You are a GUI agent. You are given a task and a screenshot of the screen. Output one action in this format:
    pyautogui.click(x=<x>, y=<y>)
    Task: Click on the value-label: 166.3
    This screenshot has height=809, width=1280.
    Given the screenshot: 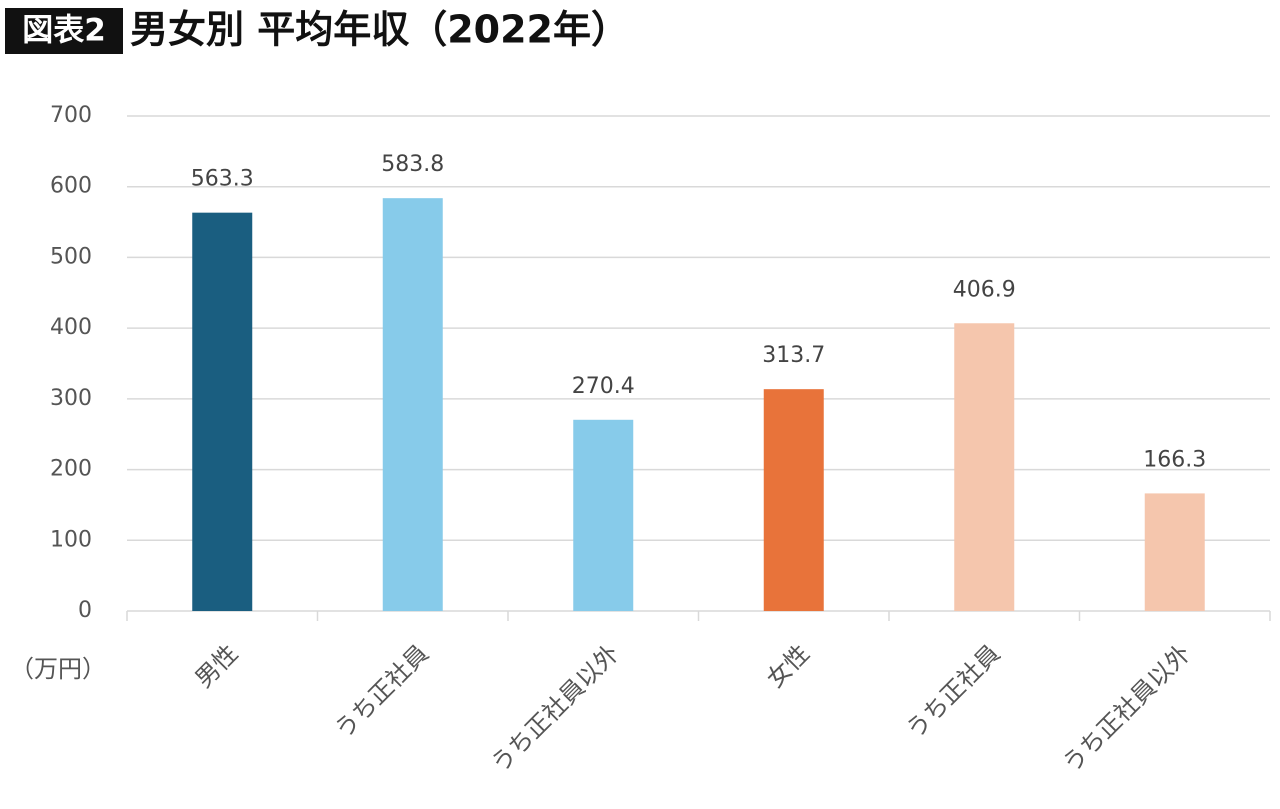 What is the action you would take?
    pyautogui.click(x=1174, y=459)
    